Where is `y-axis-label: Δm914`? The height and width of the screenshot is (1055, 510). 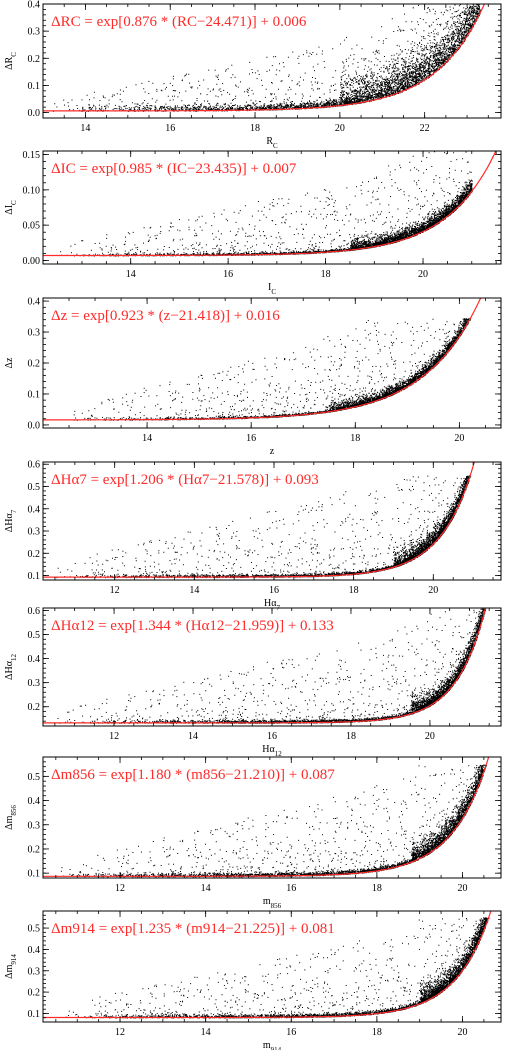
y-axis-label: Δm914 is located at coordinates (11, 966).